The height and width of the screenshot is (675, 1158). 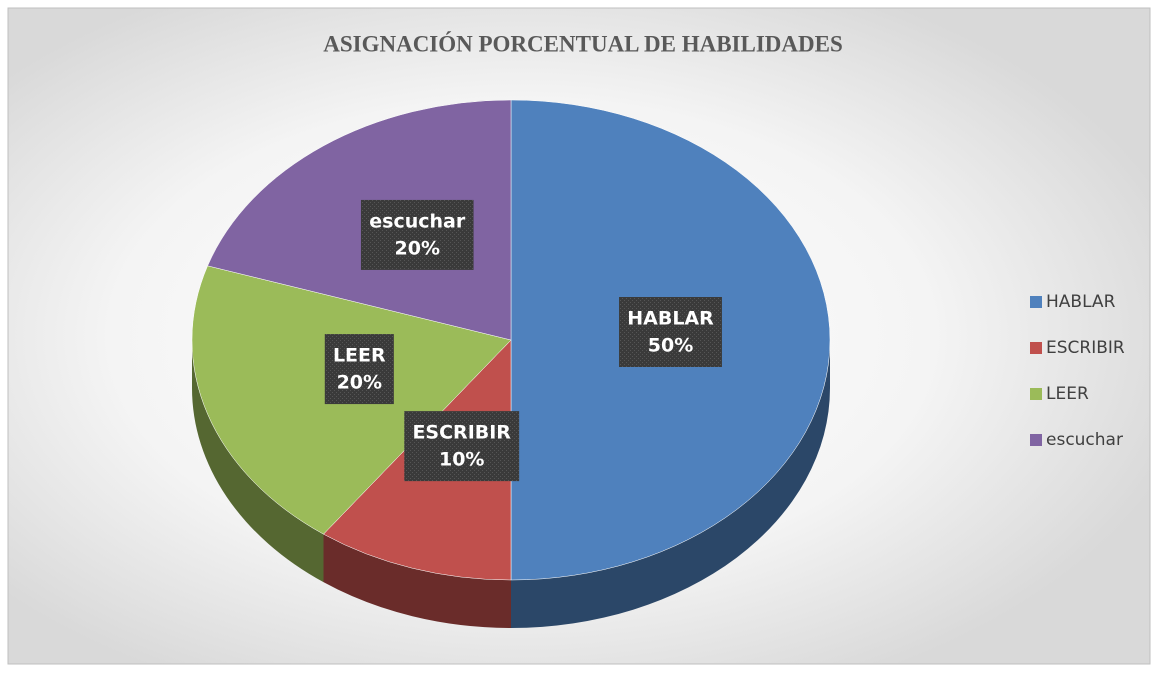 What do you see at coordinates (359, 356) in the screenshot?
I see `data-label-category: LEER` at bounding box center [359, 356].